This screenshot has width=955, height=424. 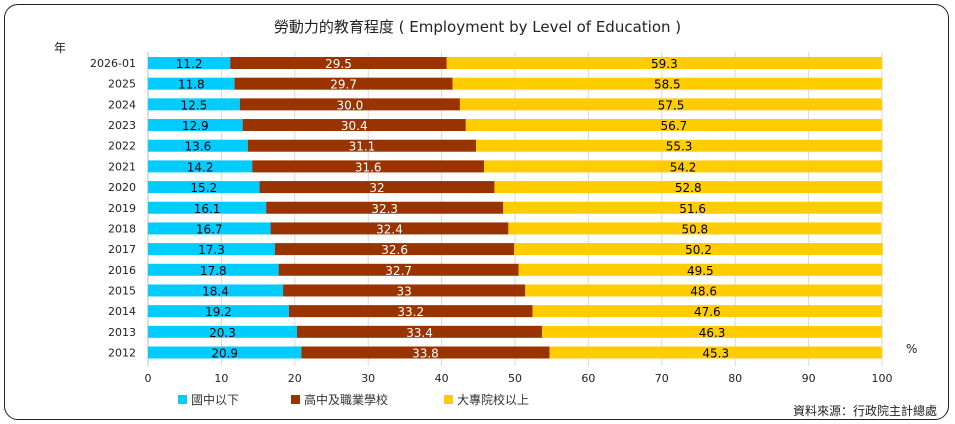 What do you see at coordinates (339, 399) in the screenshot?
I see `legend-item-senior-high: 高中及職業學校` at bounding box center [339, 399].